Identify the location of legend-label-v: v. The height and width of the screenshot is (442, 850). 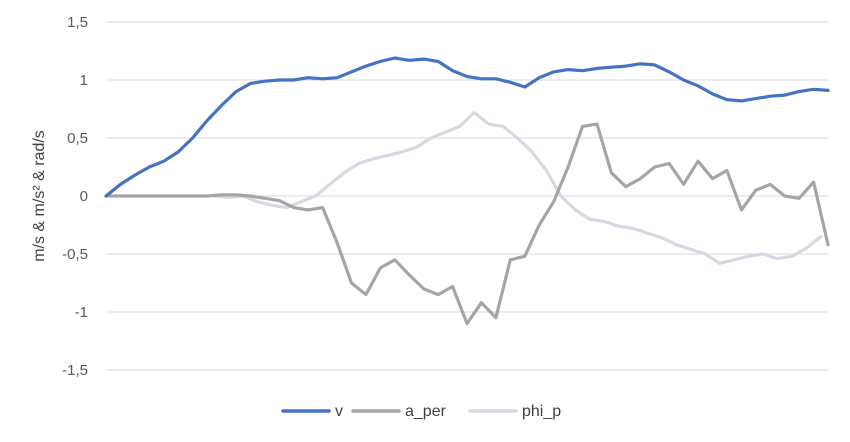
(339, 411).